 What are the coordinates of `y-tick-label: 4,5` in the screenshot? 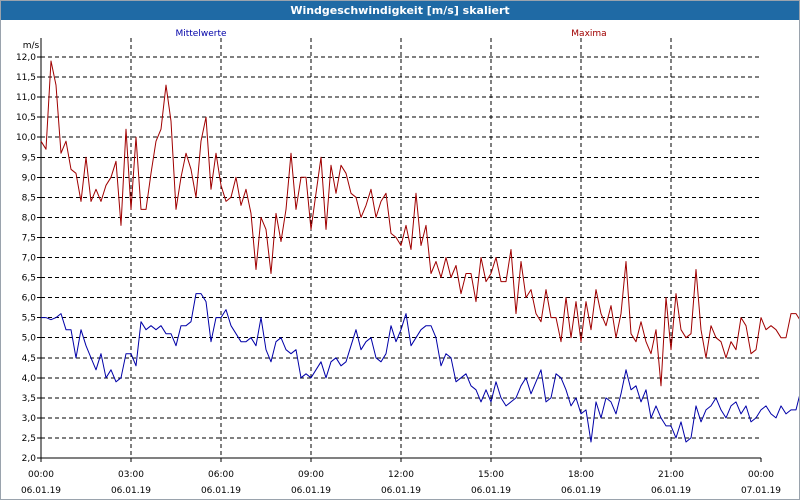 It's located at (29, 359).